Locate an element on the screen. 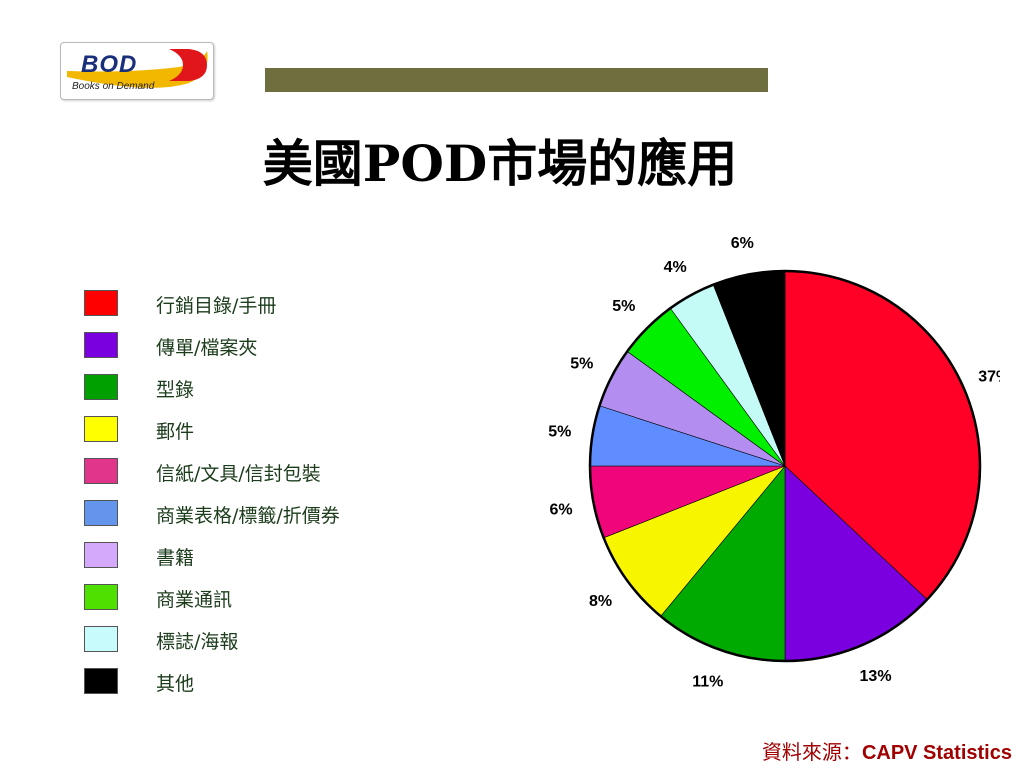  logo-tagline: Books on Demand is located at coordinates (113, 86).